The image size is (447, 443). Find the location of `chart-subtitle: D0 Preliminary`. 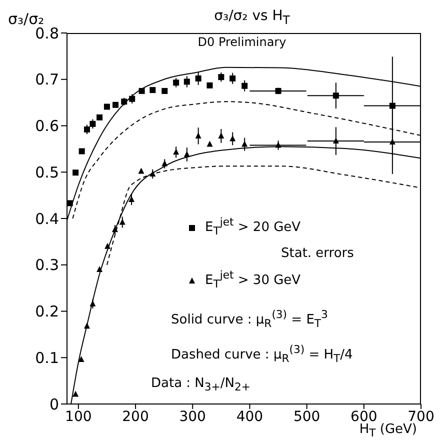

chart-subtitle: D0 Preliminary is located at coordinates (242, 42).